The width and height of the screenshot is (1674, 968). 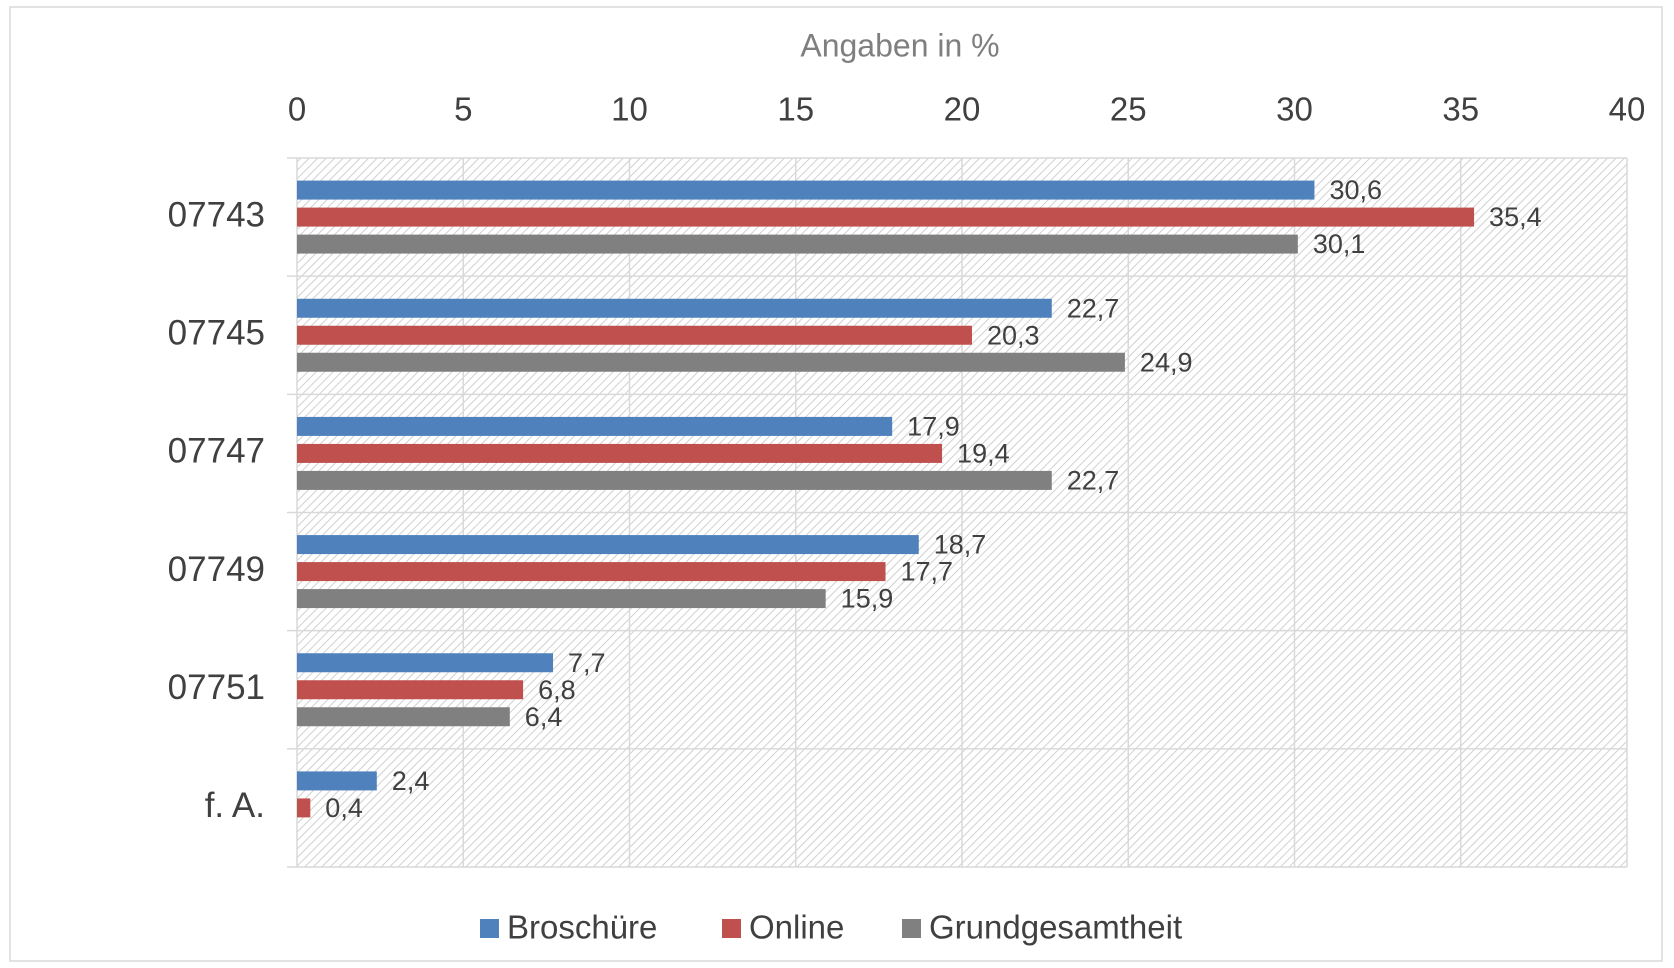 What do you see at coordinates (557, 690) in the screenshot?
I see `data-label: 6,8` at bounding box center [557, 690].